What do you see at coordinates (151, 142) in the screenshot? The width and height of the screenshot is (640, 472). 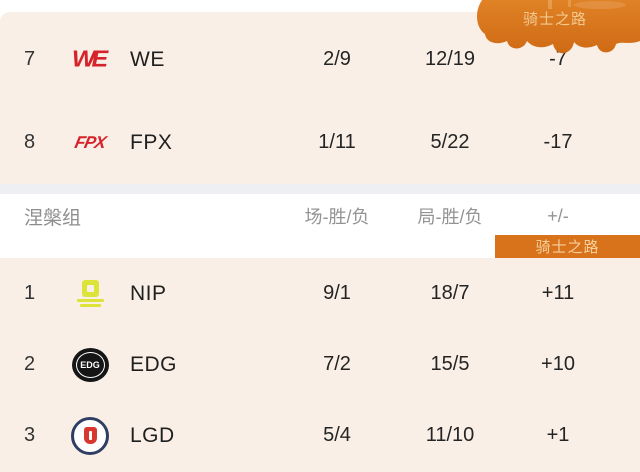 I see `team-name: FPX` at bounding box center [151, 142].